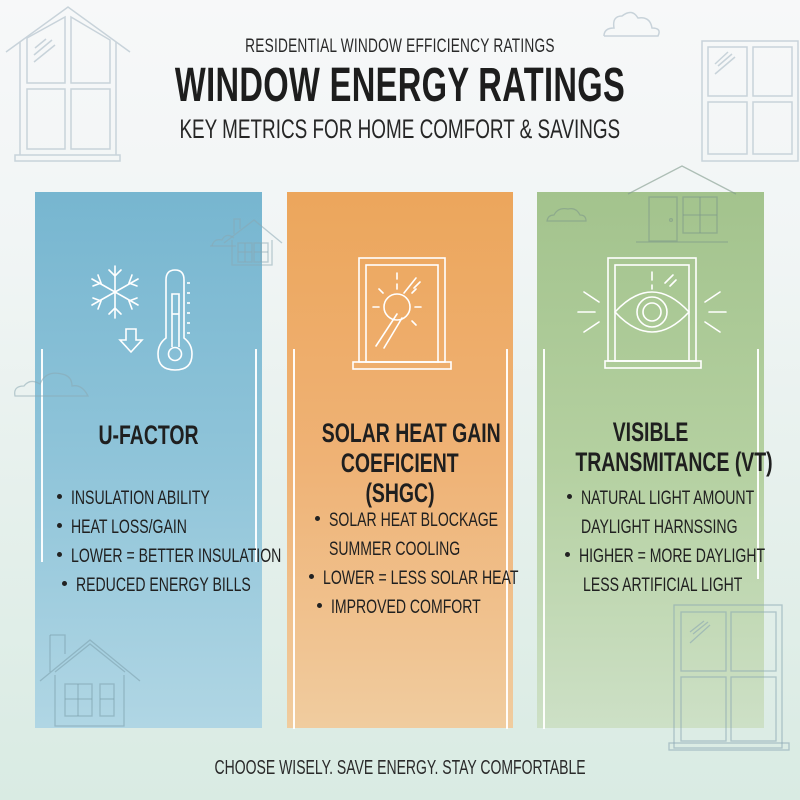 The width and height of the screenshot is (800, 800). What do you see at coordinates (400, 521) in the screenshot?
I see `bullet-item: SOLAR HEAT BLOCKAGE` at bounding box center [400, 521].